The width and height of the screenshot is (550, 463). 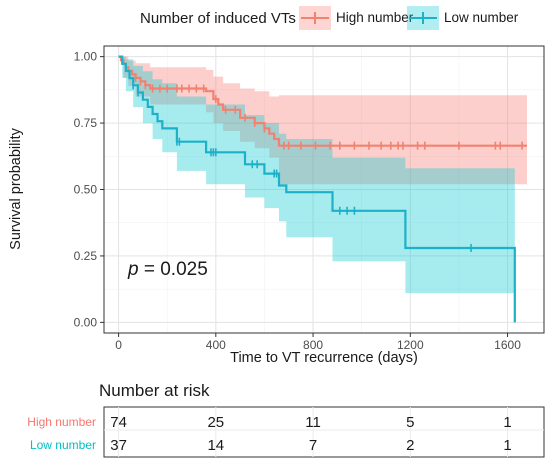 What do you see at coordinates (61, 422) in the screenshot?
I see `risk-row-label-high-number: High number` at bounding box center [61, 422].